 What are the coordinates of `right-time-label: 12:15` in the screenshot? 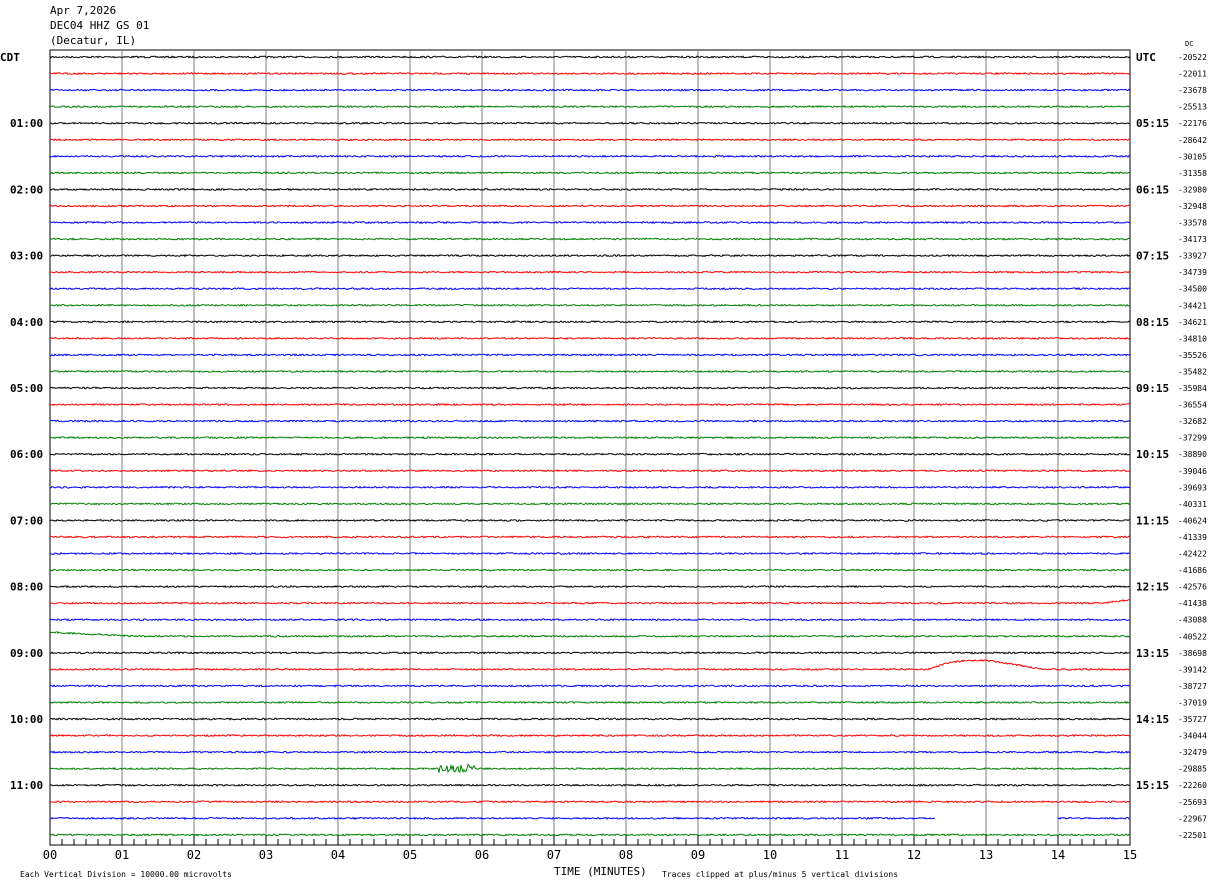 It's located at (1152, 587).